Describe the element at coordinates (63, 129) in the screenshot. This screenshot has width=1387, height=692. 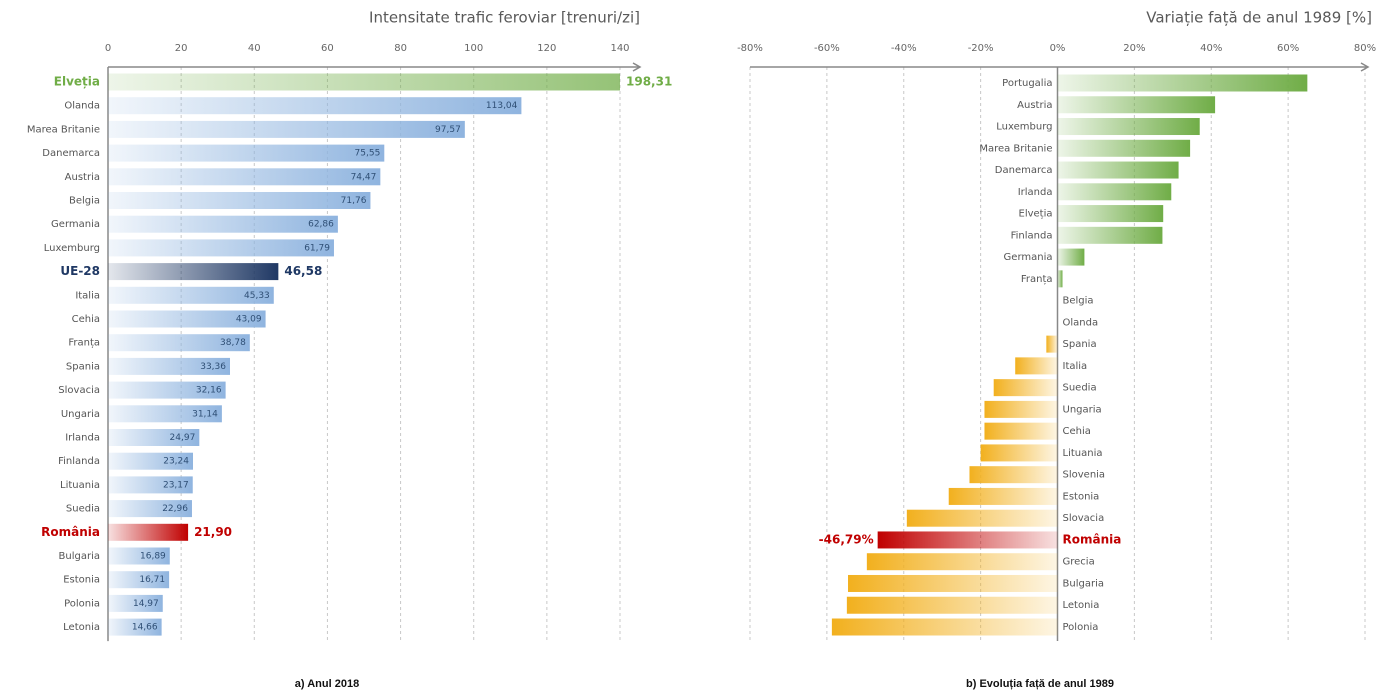
I see `category-label: Marea Britanie` at that location.